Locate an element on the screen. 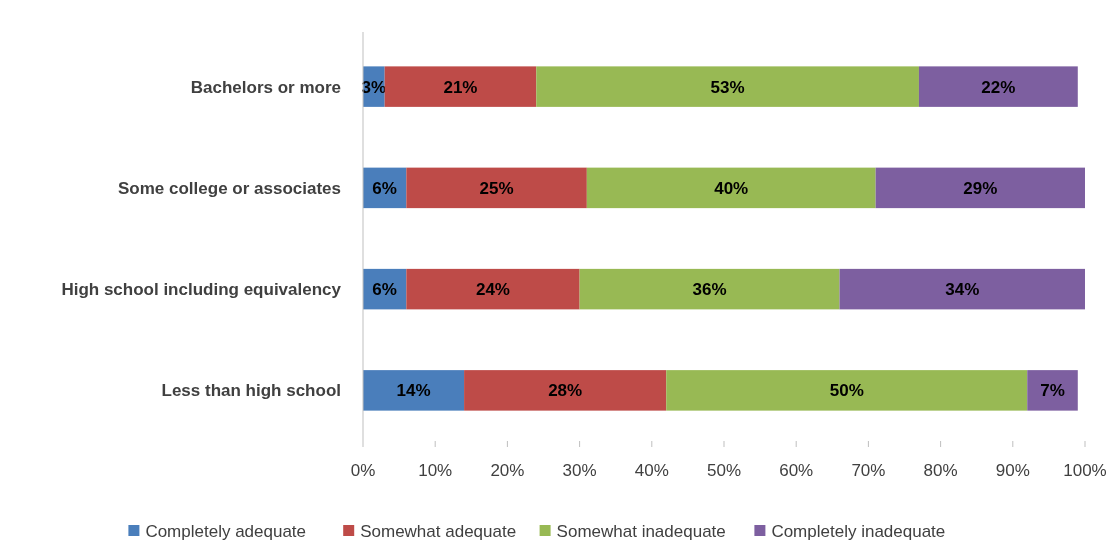 The image size is (1116, 545). legend-label: Somewhat adequate is located at coordinates (438, 531).